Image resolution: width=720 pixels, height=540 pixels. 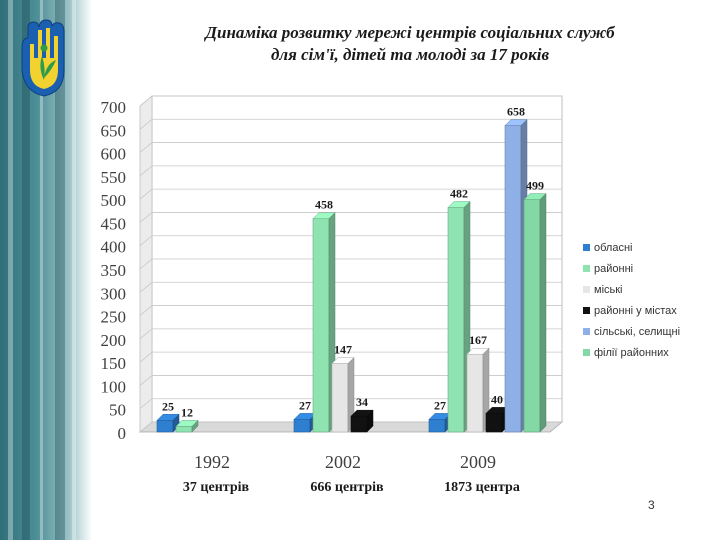 I want to click on y-tick-label: 50, so click(x=117, y=410).